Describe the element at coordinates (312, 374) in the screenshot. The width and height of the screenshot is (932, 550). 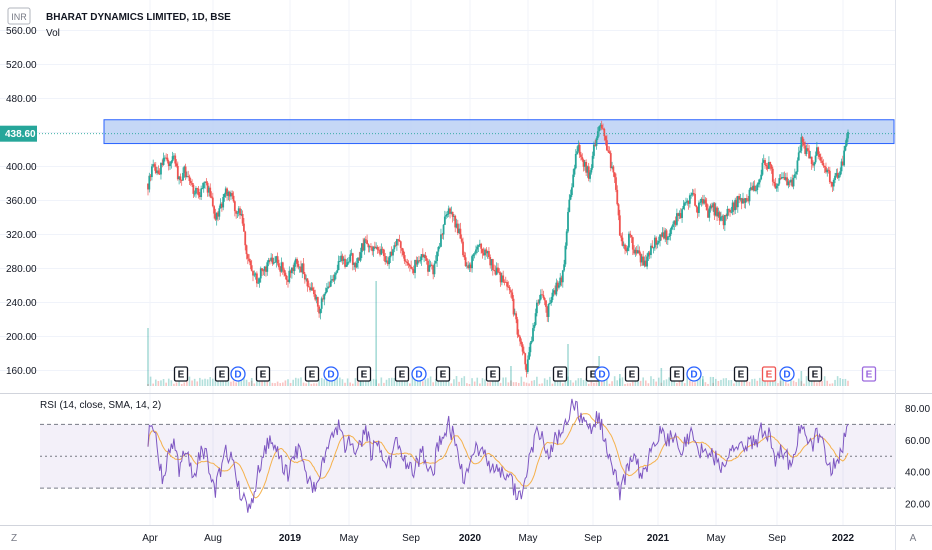
I see `earnings-marker` at that location.